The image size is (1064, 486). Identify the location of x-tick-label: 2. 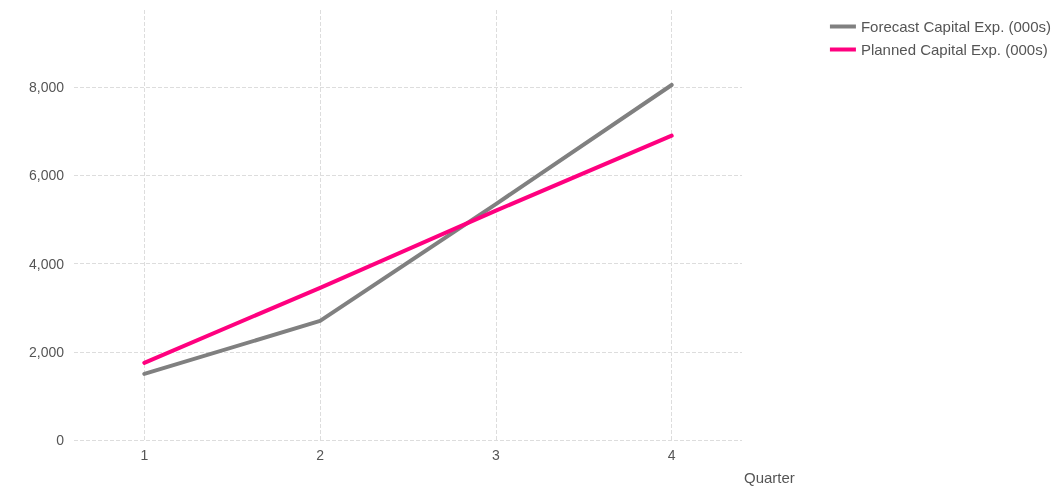
(320, 455).